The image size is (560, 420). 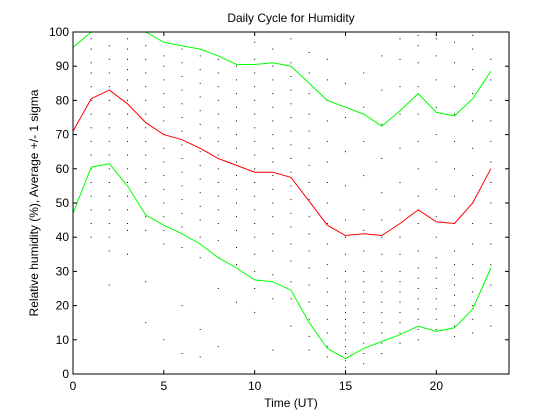 I want to click on y-tick-label: 20, so click(x=63, y=306).